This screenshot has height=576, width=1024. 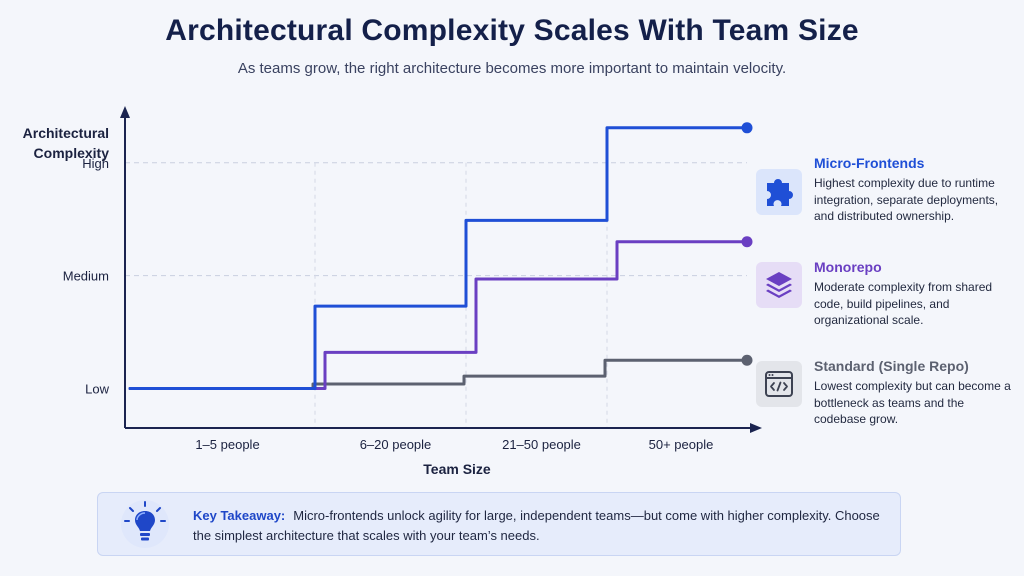 What do you see at coordinates (72, 153) in the screenshot?
I see `y-axis-title: Complexity` at bounding box center [72, 153].